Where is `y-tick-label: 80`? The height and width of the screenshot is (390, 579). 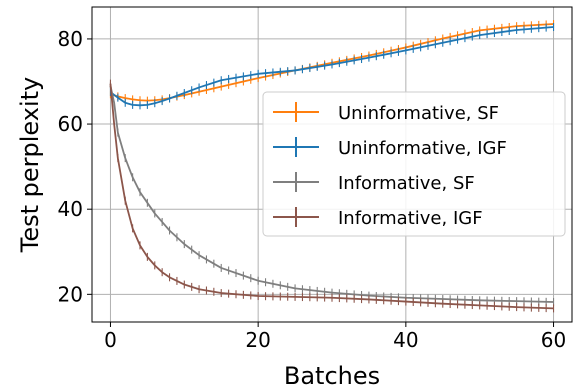 y-tick-label: 80 is located at coordinates (70, 39).